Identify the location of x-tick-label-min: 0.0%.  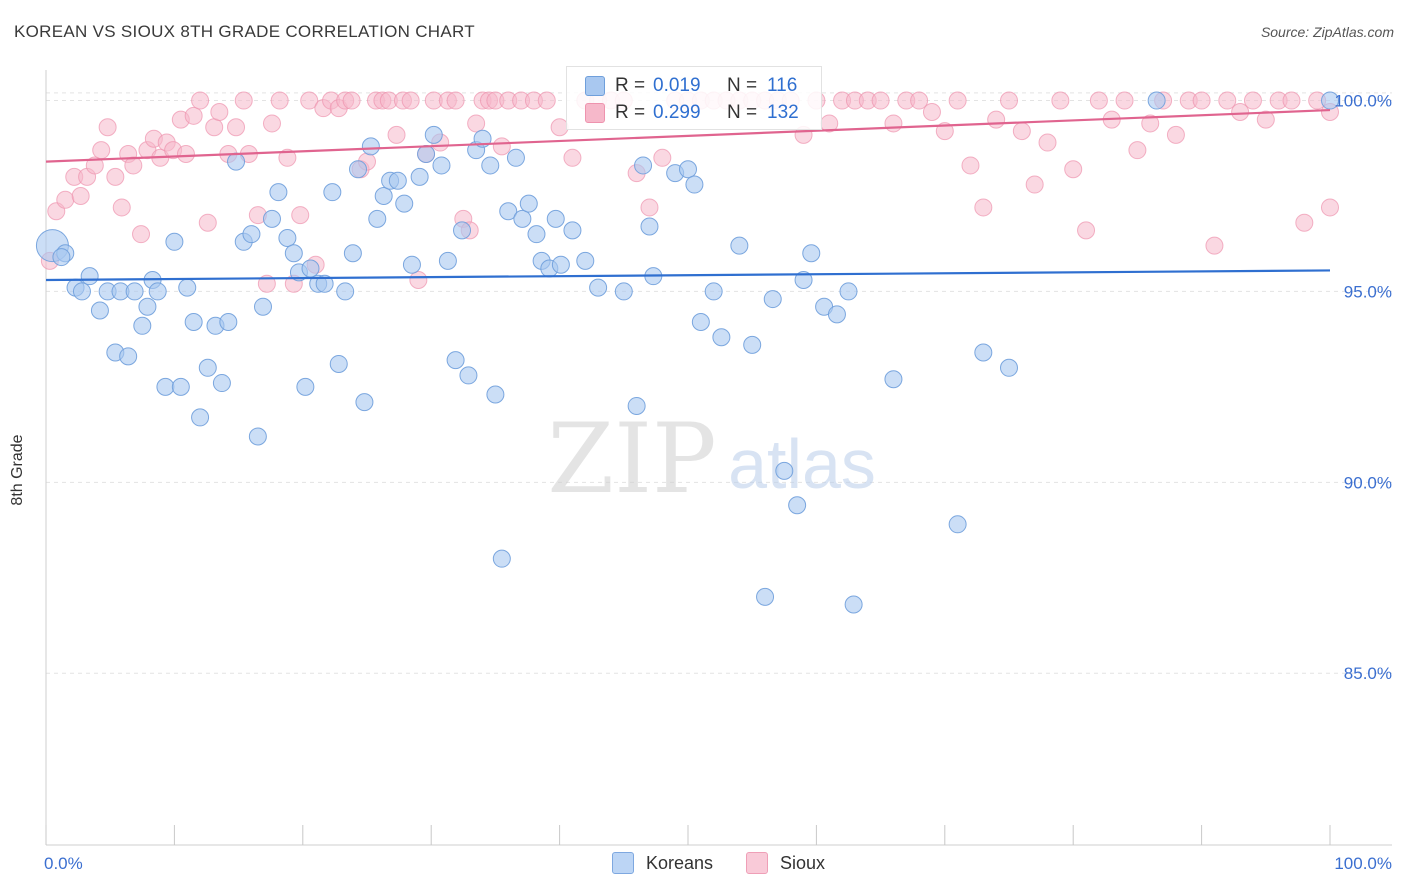
(63, 863).